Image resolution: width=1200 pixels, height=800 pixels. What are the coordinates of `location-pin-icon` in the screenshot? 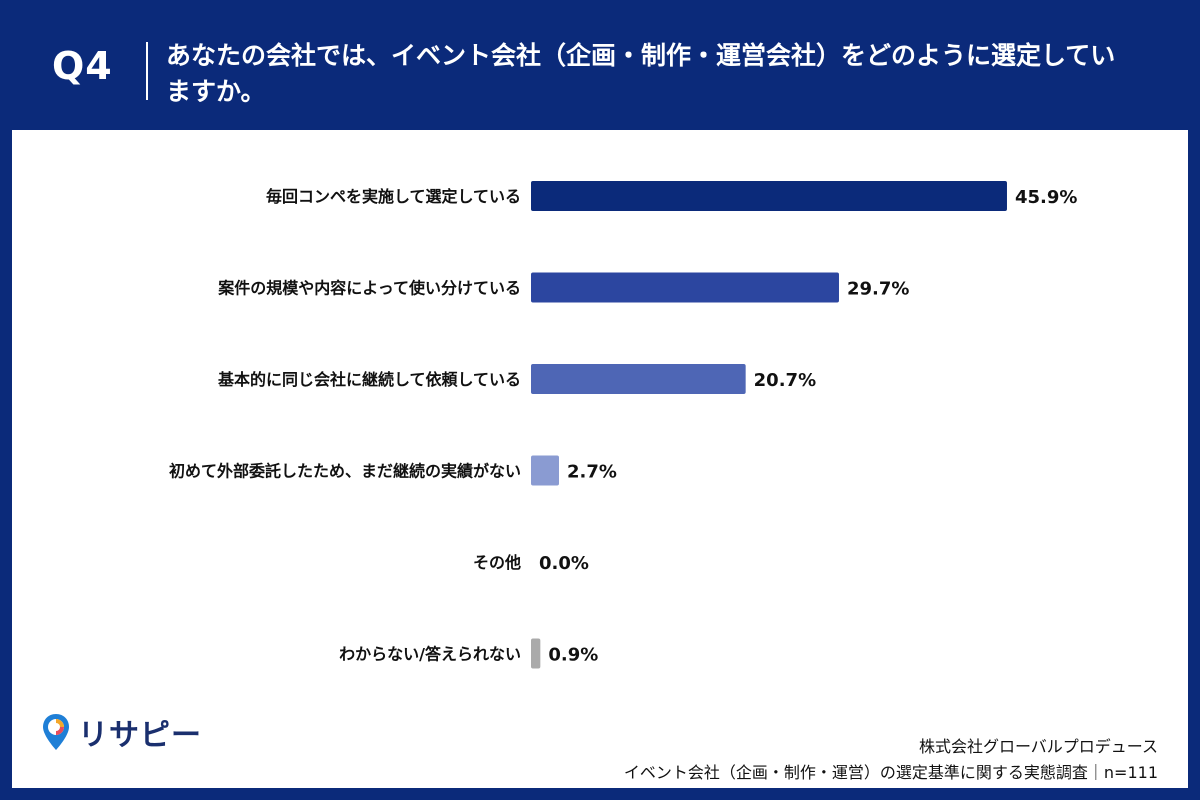 It's located at (56, 732).